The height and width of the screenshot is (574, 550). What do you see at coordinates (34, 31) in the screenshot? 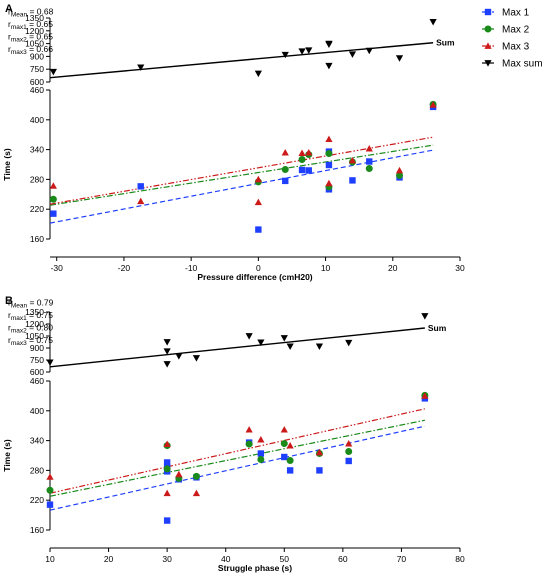
I see `panel-a-ytick-label-upper: 1200` at bounding box center [34, 31].